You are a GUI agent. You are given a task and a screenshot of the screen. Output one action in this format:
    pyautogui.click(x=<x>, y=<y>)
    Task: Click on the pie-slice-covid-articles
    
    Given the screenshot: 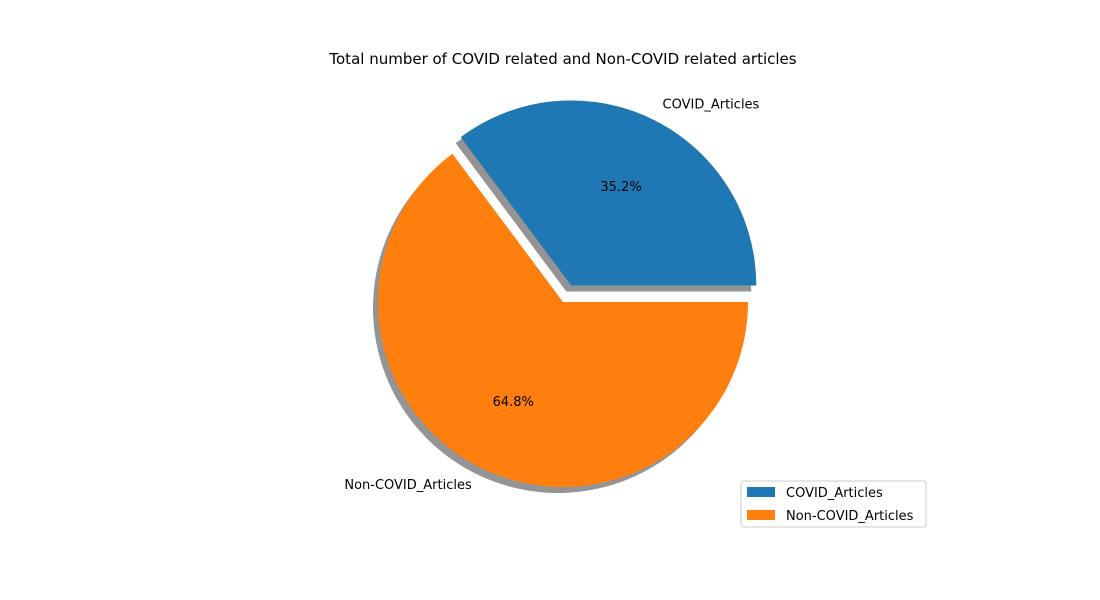 What is the action you would take?
    pyautogui.click(x=608, y=193)
    